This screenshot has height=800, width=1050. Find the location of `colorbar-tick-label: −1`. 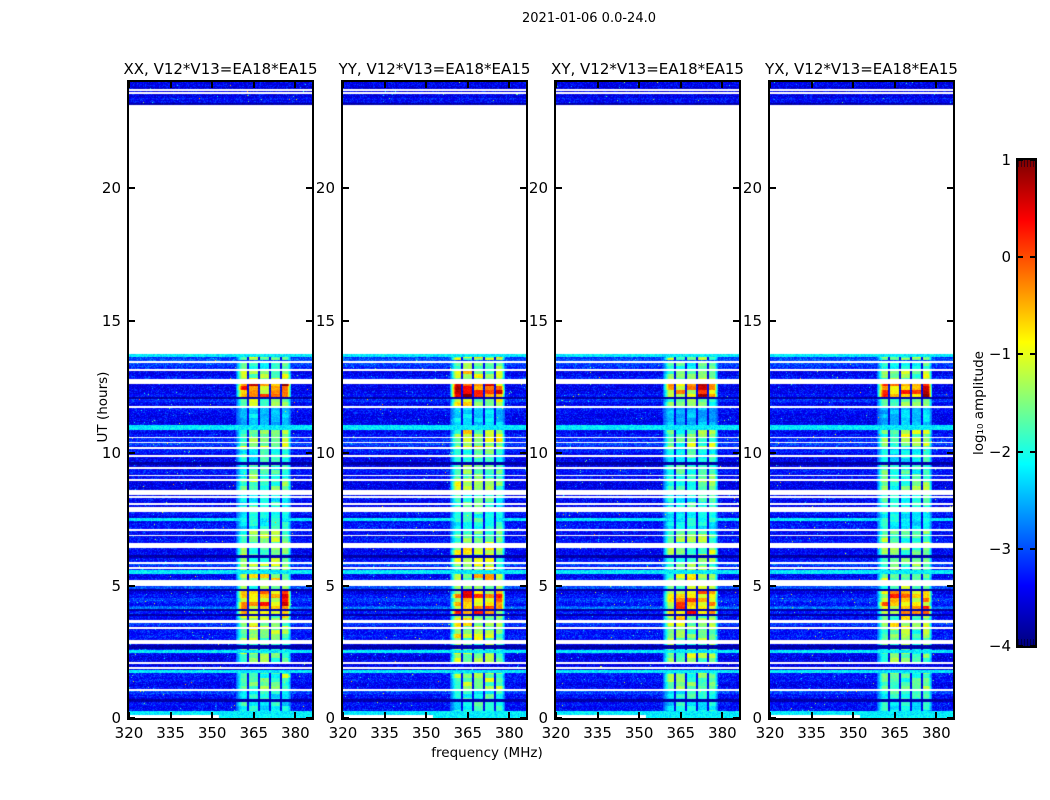

colorbar-tick-label: −1 is located at coordinates (999, 354).